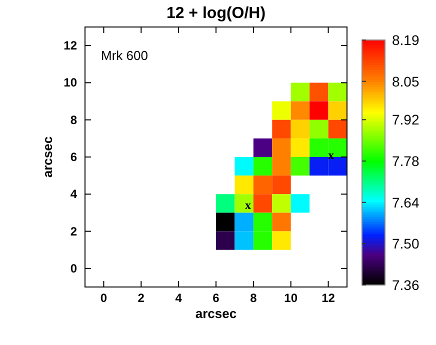 The image size is (436, 345). I want to click on y-tick-label: 4, so click(74, 194).